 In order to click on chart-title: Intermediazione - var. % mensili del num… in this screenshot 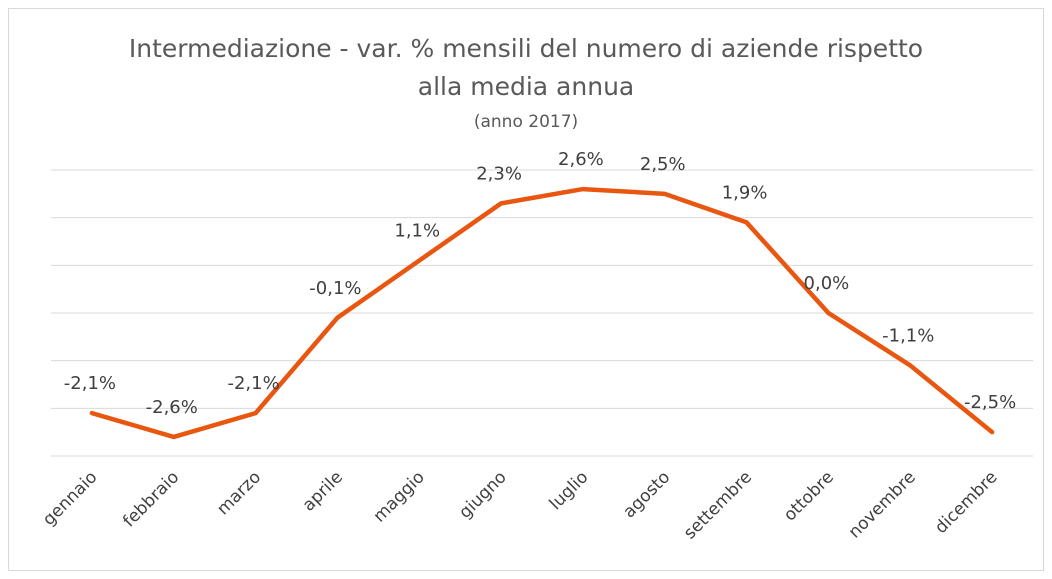, I will do `click(526, 67)`.